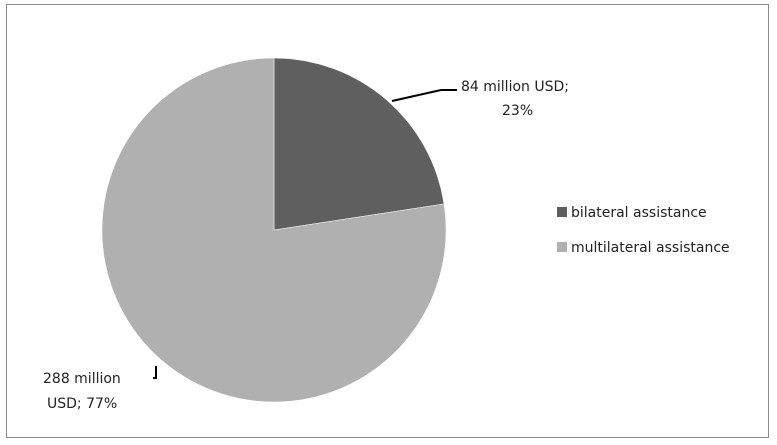 Image resolution: width=777 pixels, height=445 pixels. I want to click on legend-label-bilateral: bilateral assistance, so click(639, 213).